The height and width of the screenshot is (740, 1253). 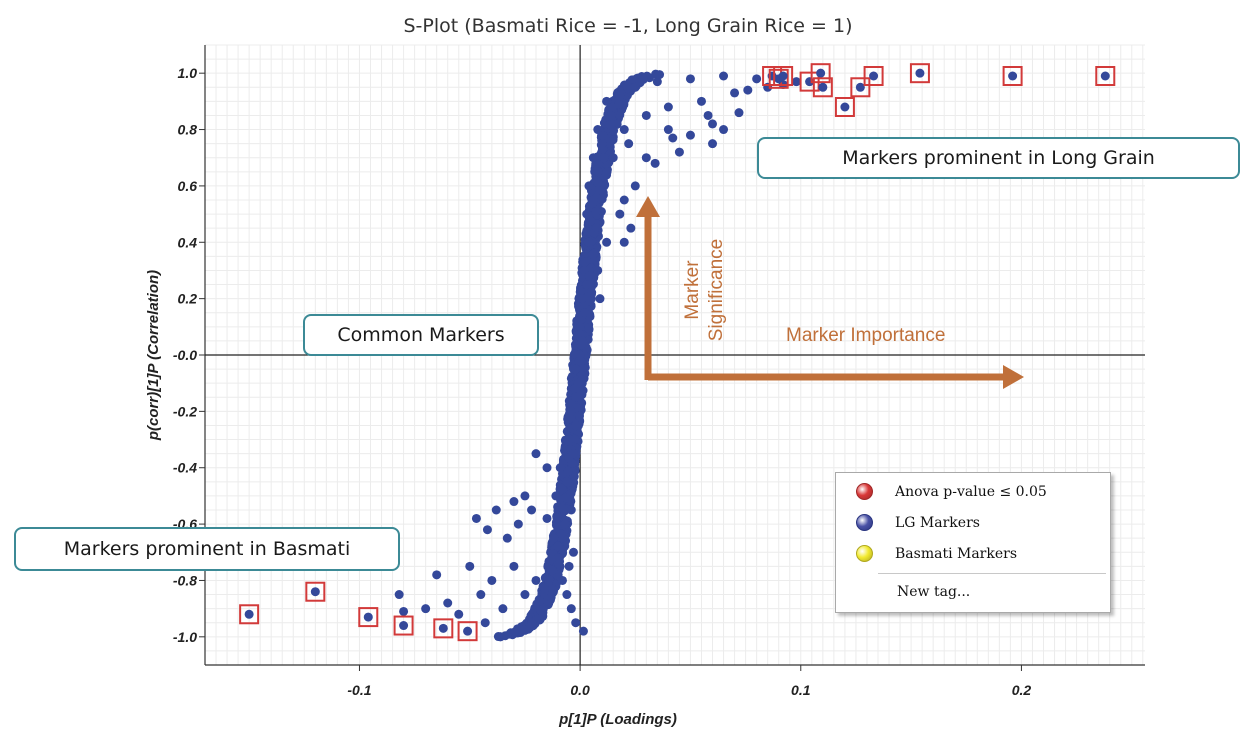 I want to click on y-tick-label: 1.0, so click(x=188, y=73).